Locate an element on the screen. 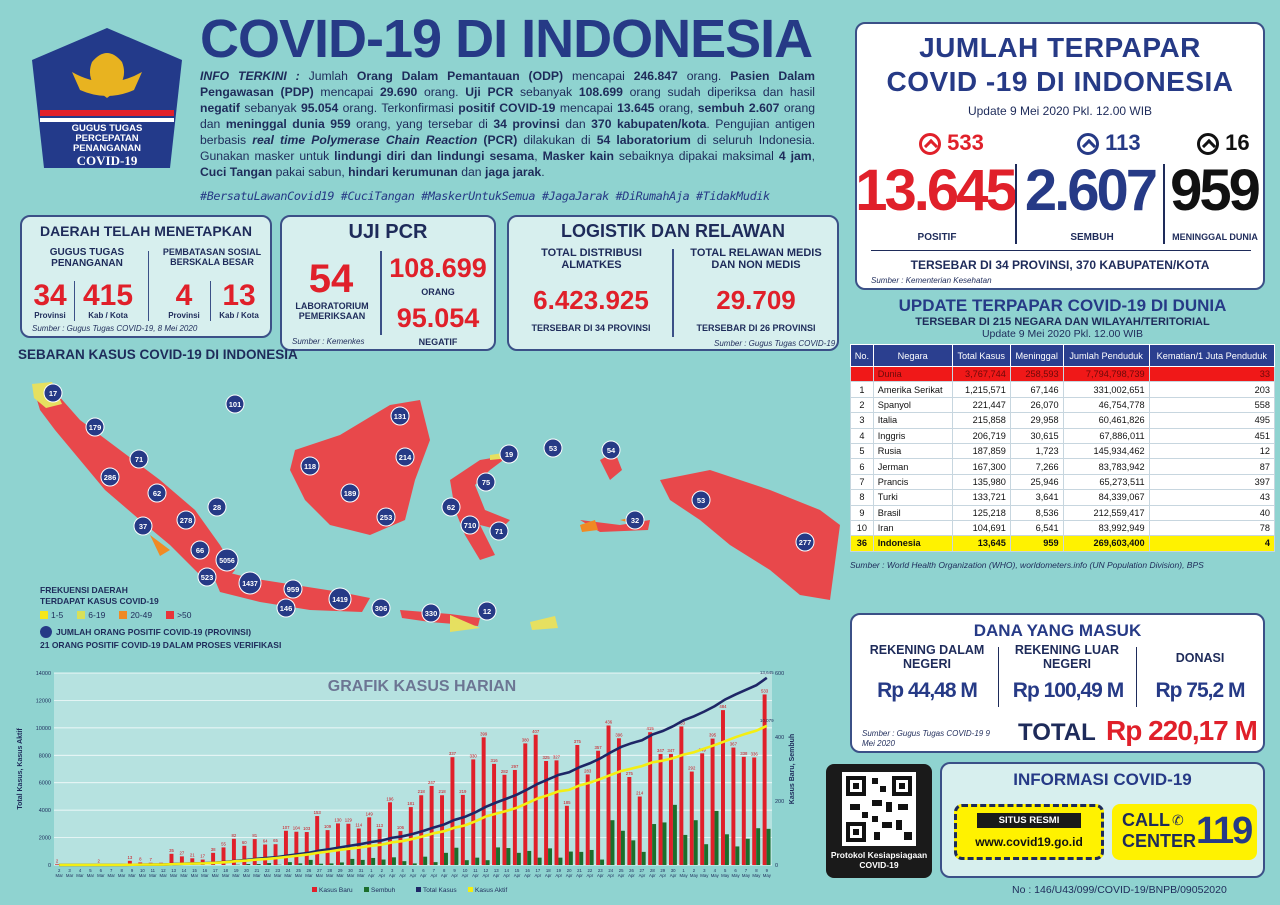  bar-data-label: 396 is located at coordinates (619, 734).